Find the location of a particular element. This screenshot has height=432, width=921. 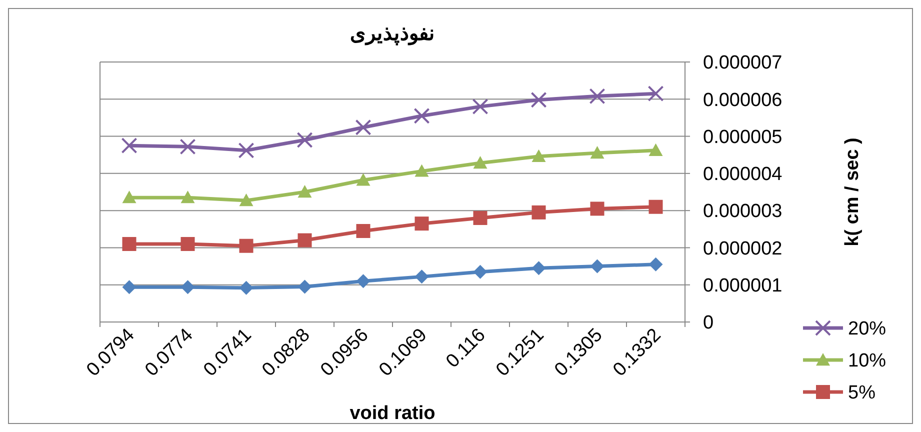

y-tick-label: 0.000006 is located at coordinates (742, 100).